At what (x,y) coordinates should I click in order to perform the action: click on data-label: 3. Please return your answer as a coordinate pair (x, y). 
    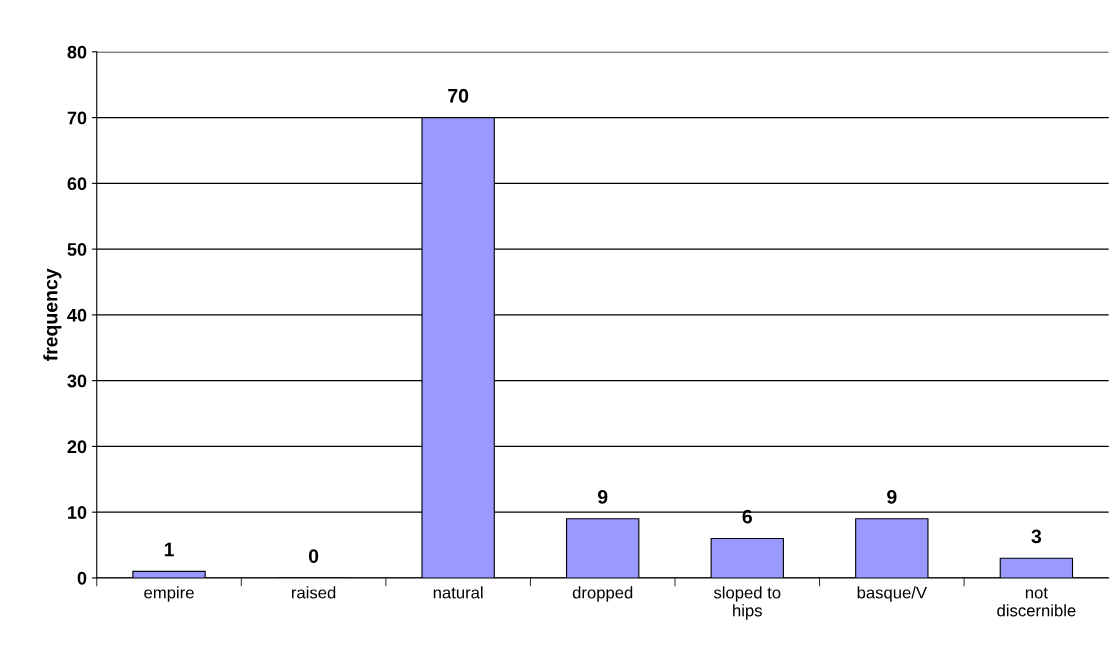
    Looking at the image, I should click on (1036, 536).